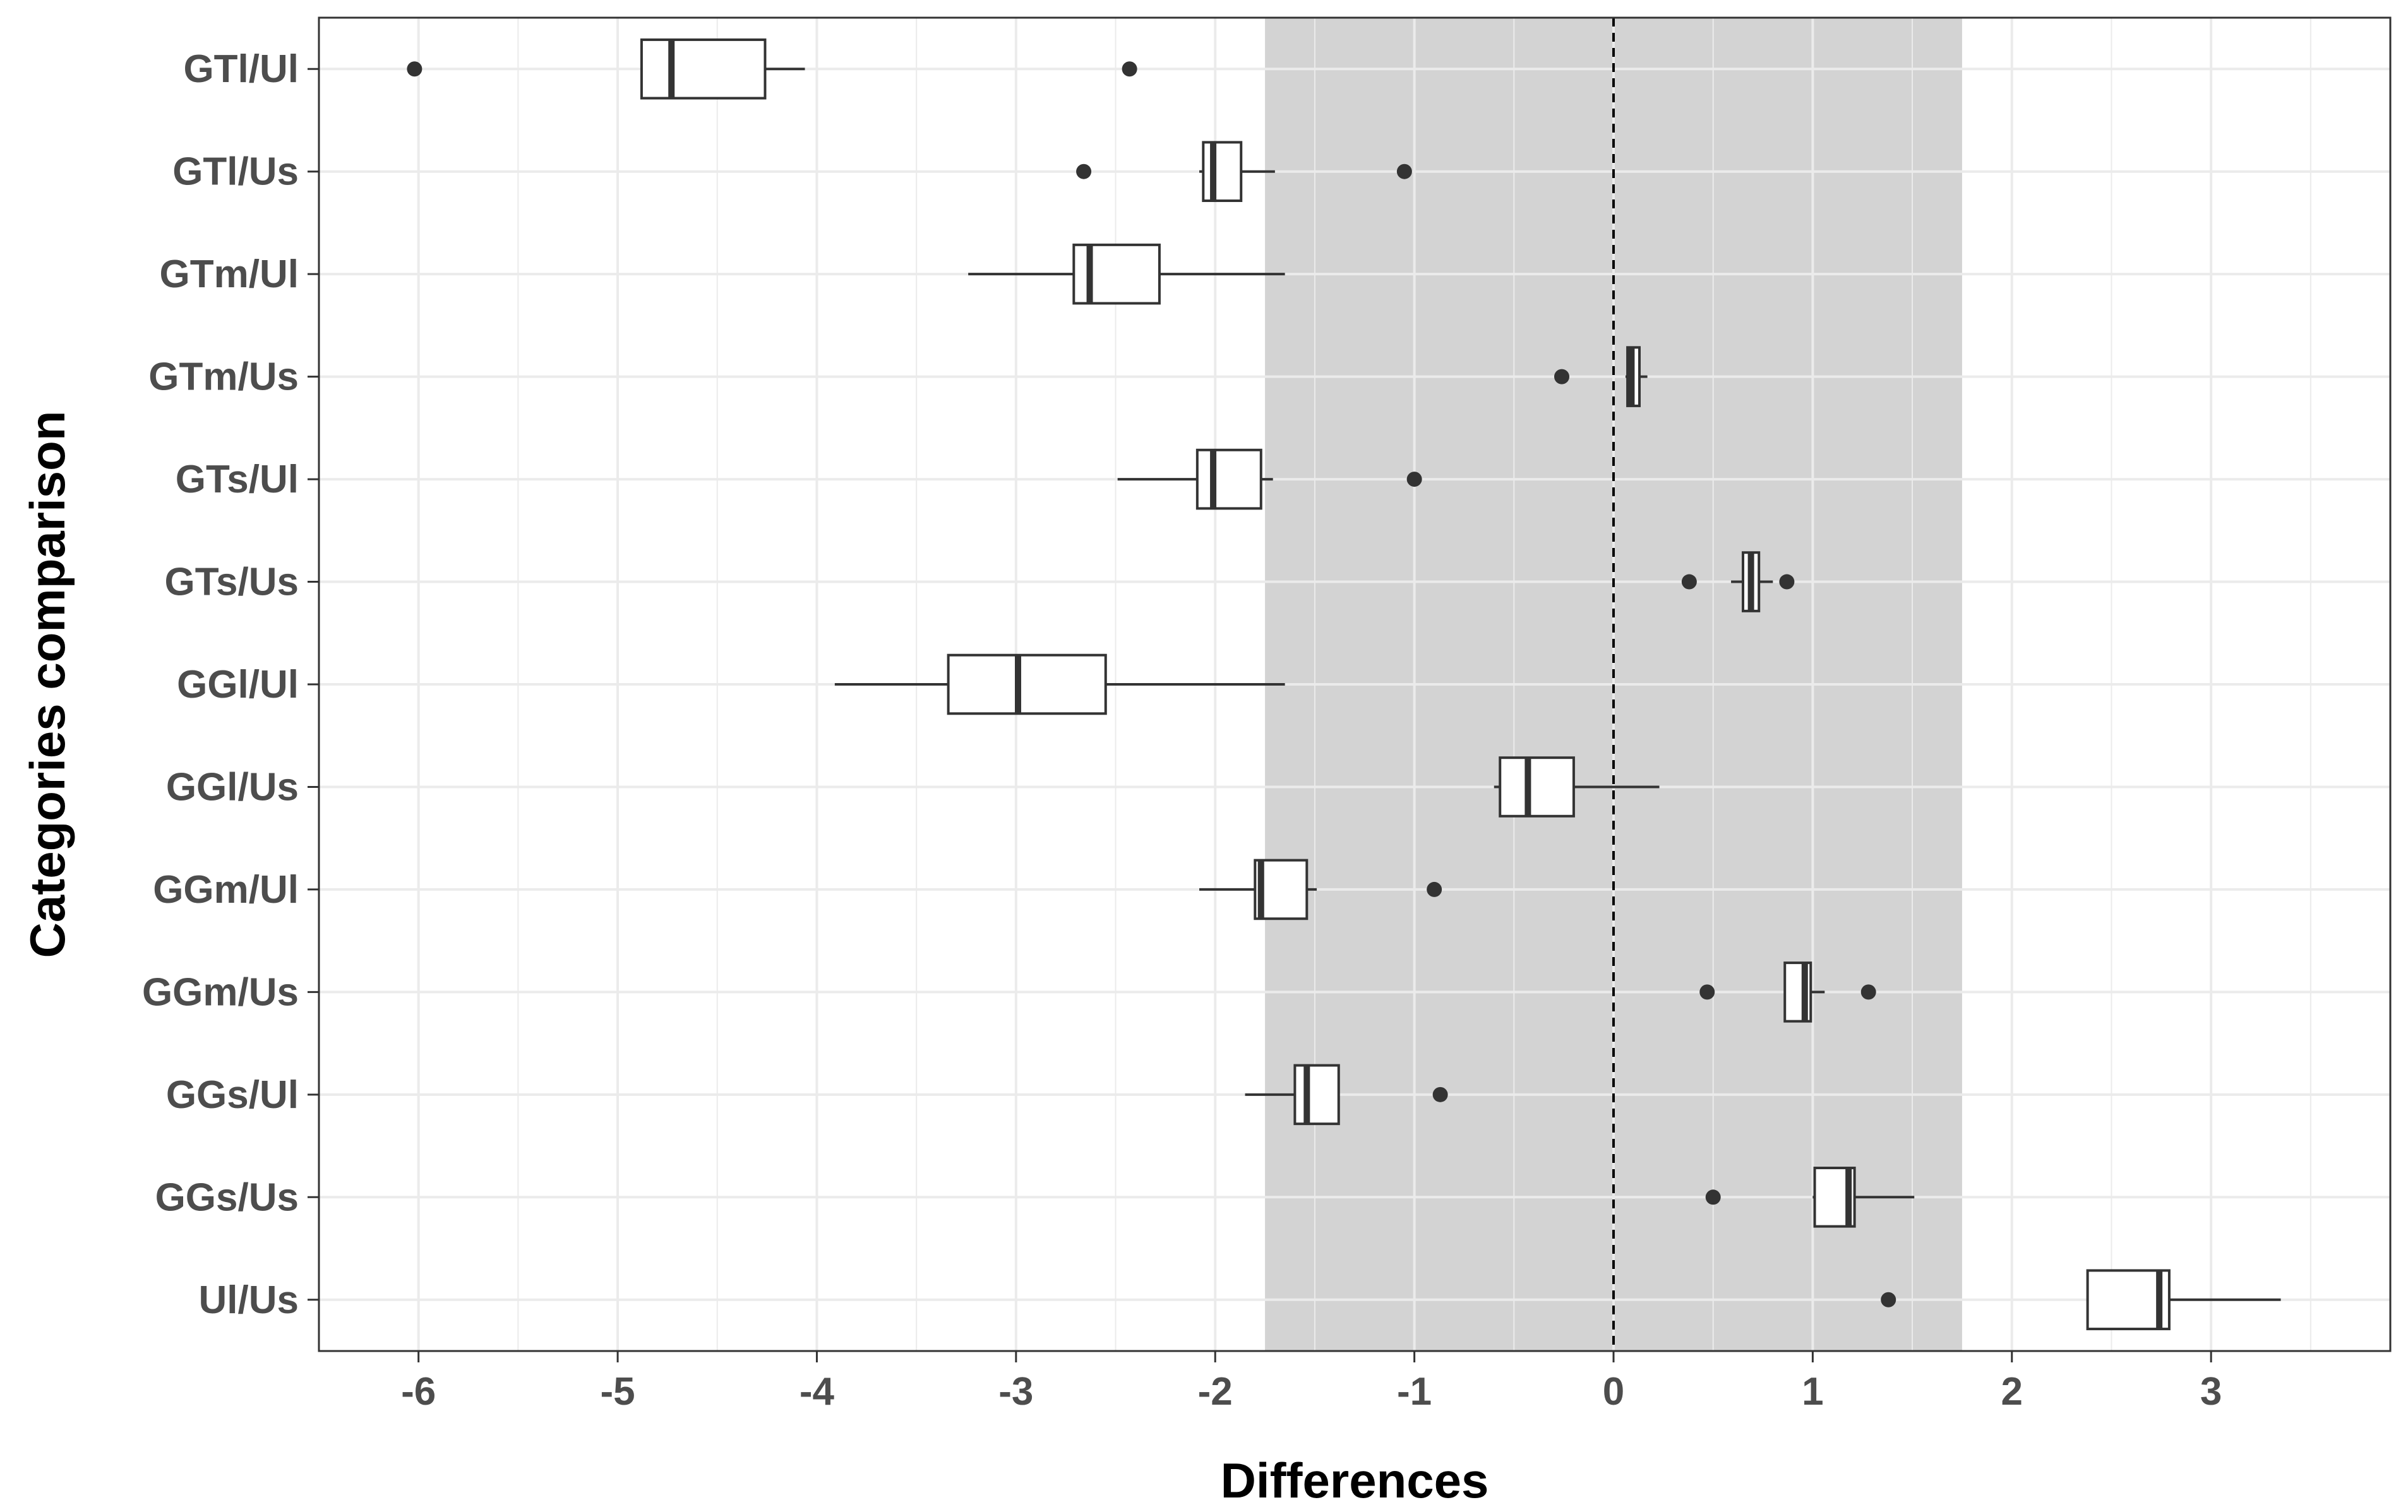  Describe the element at coordinates (1215, 1392) in the screenshot. I see `x-tick-label: -2` at that location.